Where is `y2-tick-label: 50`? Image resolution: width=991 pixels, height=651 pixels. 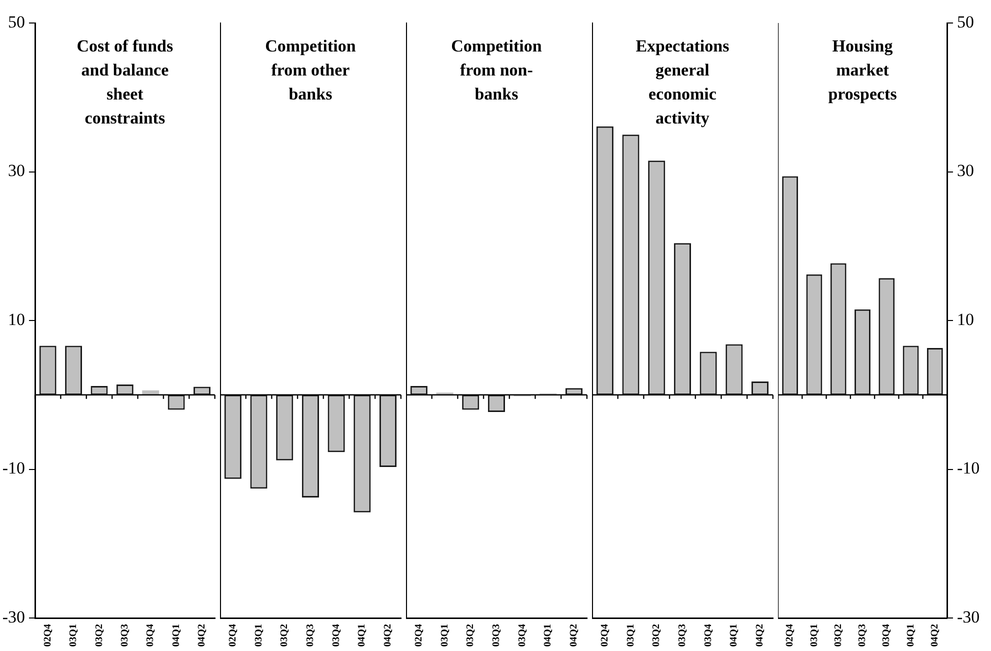 y2-tick-label: 50 is located at coordinates (965, 22).